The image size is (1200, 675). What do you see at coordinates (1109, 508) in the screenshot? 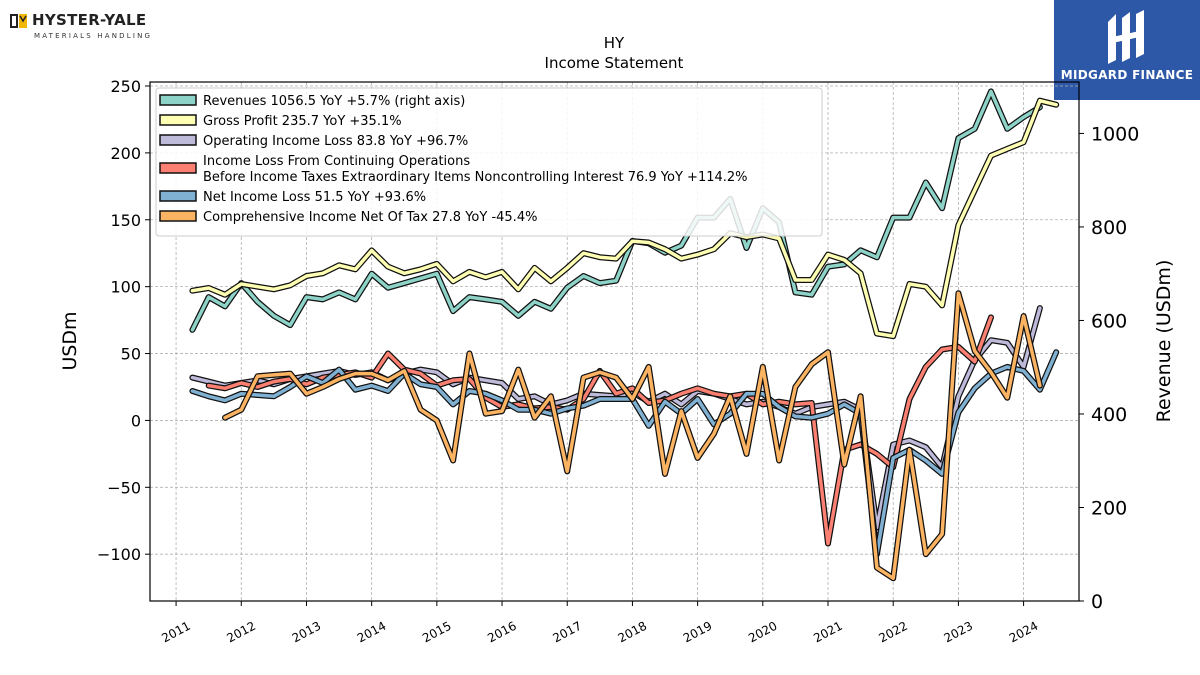
I see `y-right-tick-label: 200` at bounding box center [1109, 508].